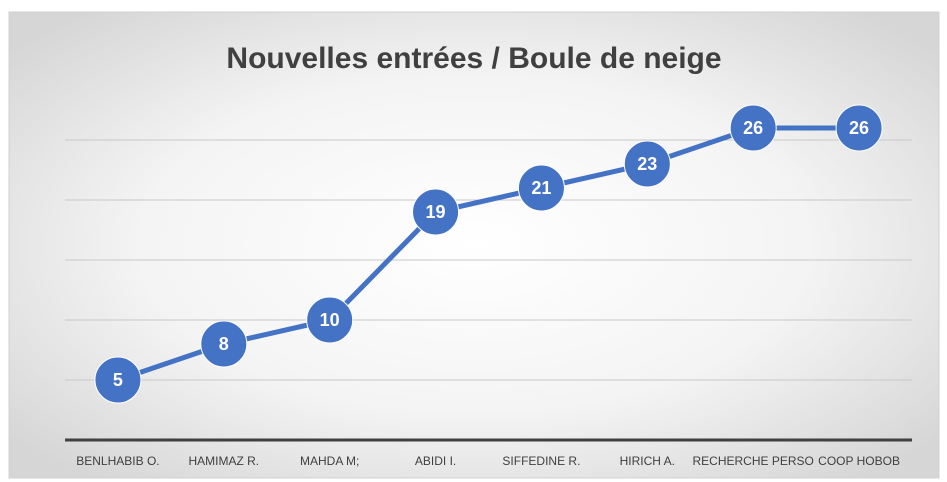  I want to click on data-label: 10, so click(330, 320).